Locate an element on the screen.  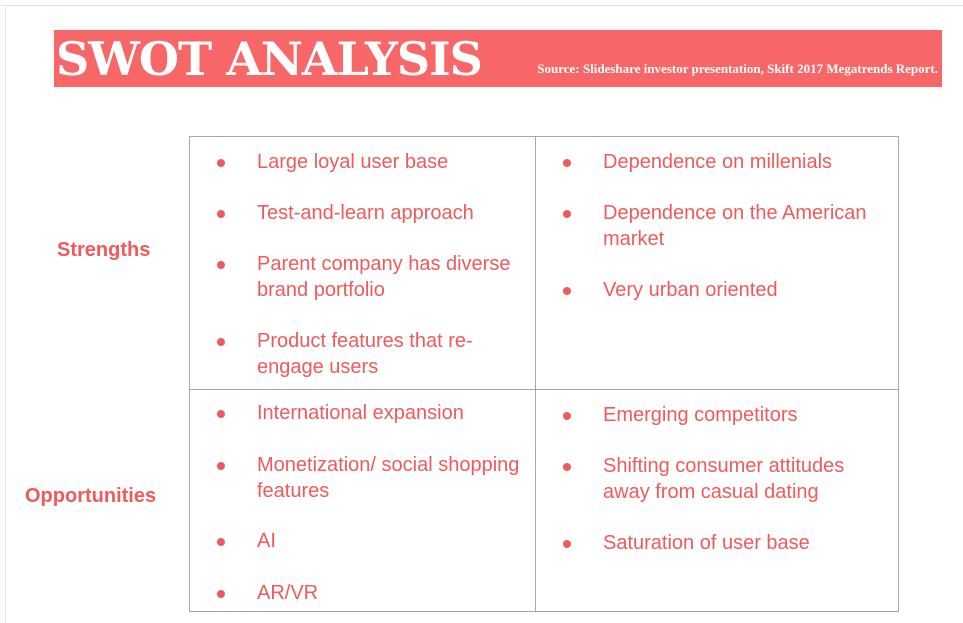
row-label-strengths: Strengths is located at coordinates (104, 250).